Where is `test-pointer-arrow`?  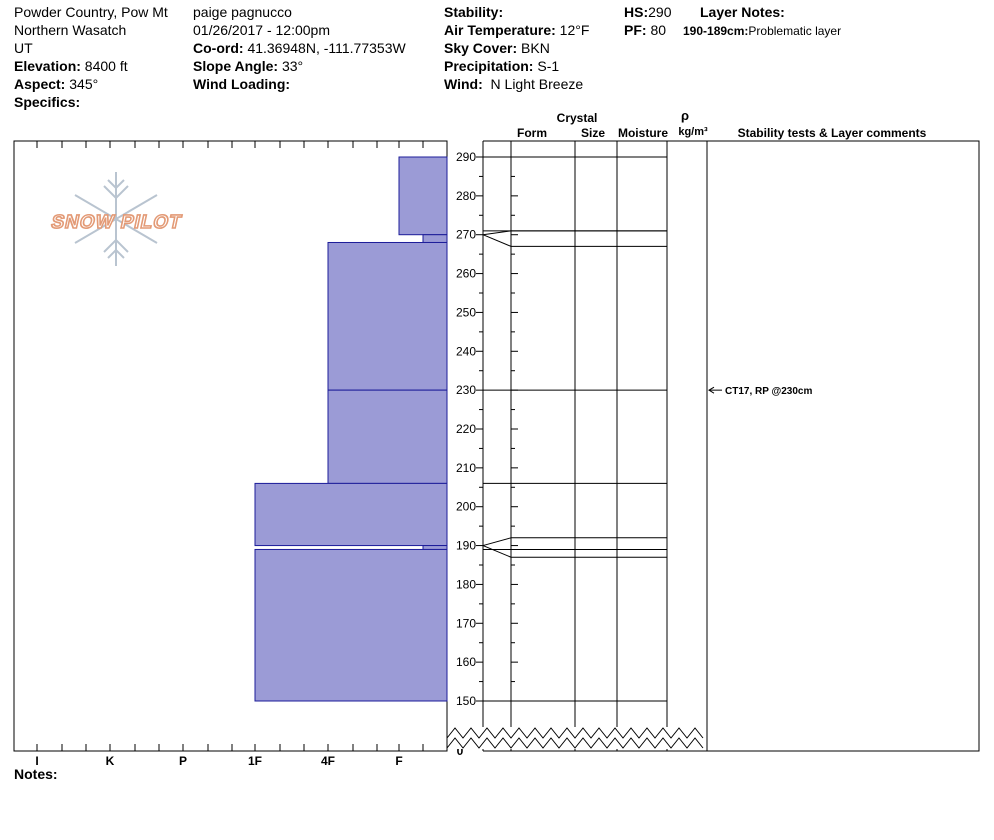 test-pointer-arrow is located at coordinates (711, 390).